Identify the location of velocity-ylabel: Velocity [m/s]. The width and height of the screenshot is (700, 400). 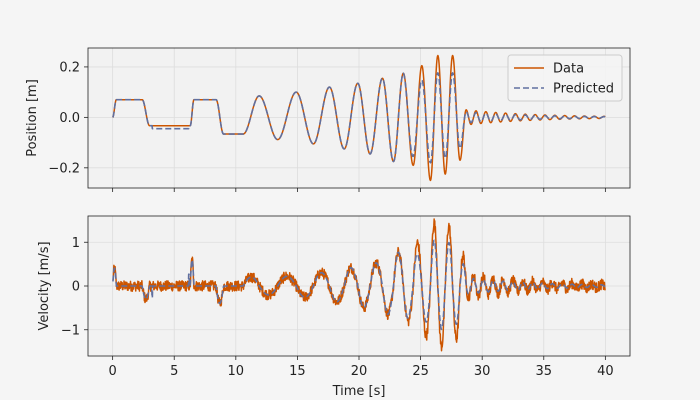
(44, 285).